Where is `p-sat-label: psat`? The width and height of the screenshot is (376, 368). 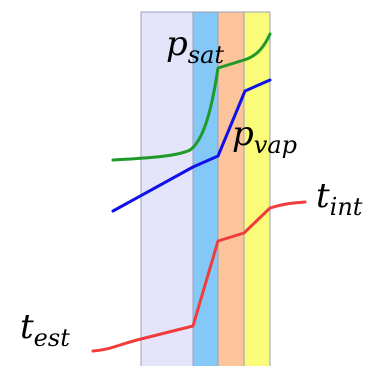 p-sat-label: psat is located at coordinates (195, 46).